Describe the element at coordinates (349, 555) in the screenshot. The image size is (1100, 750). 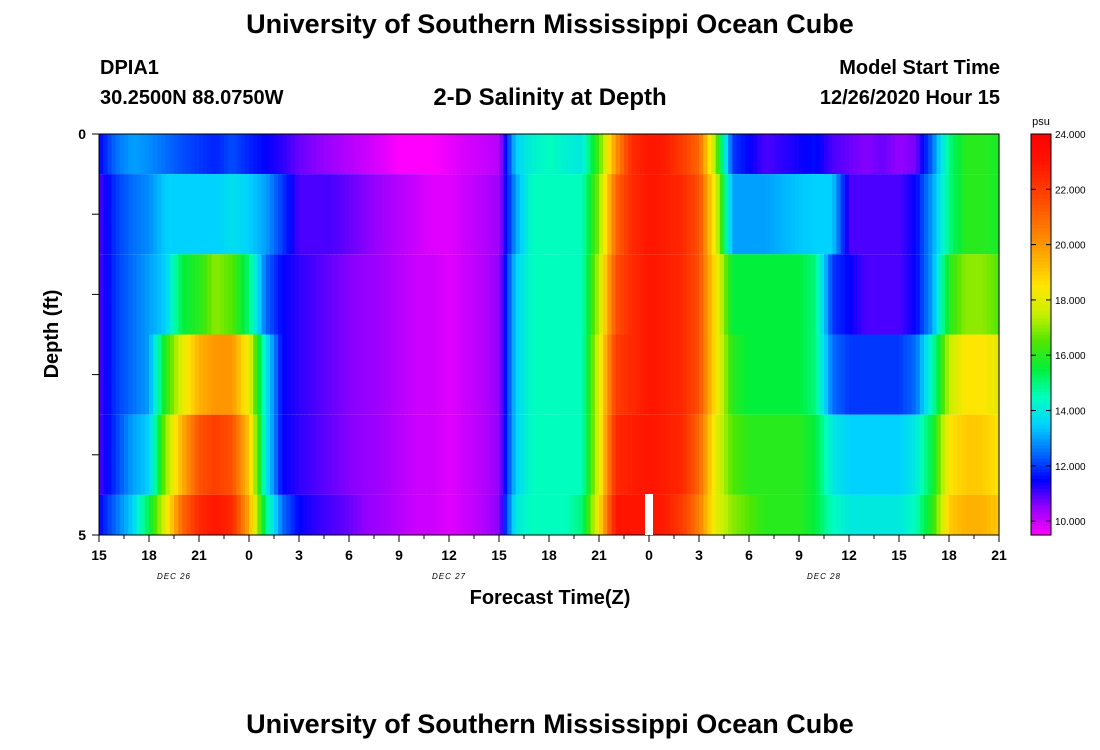
I see `x-tick-label: 6` at that location.